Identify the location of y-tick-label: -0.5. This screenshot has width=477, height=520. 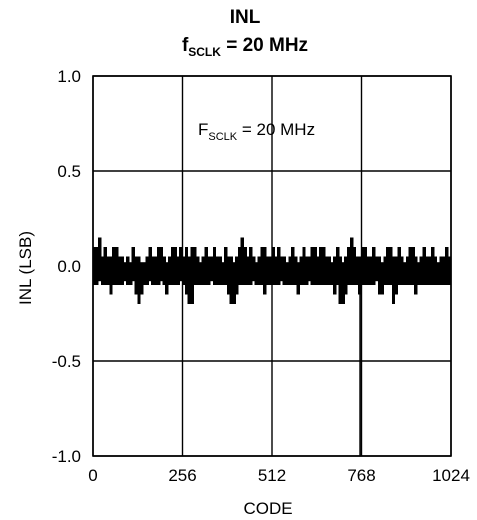
(66, 361).